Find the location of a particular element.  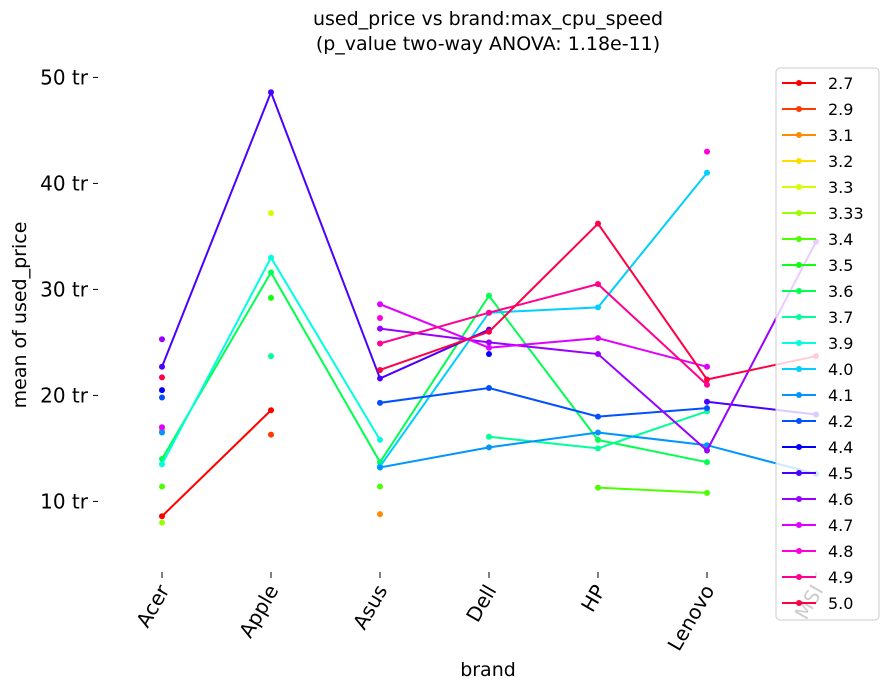

x-axis-label: brand is located at coordinates (488, 670).